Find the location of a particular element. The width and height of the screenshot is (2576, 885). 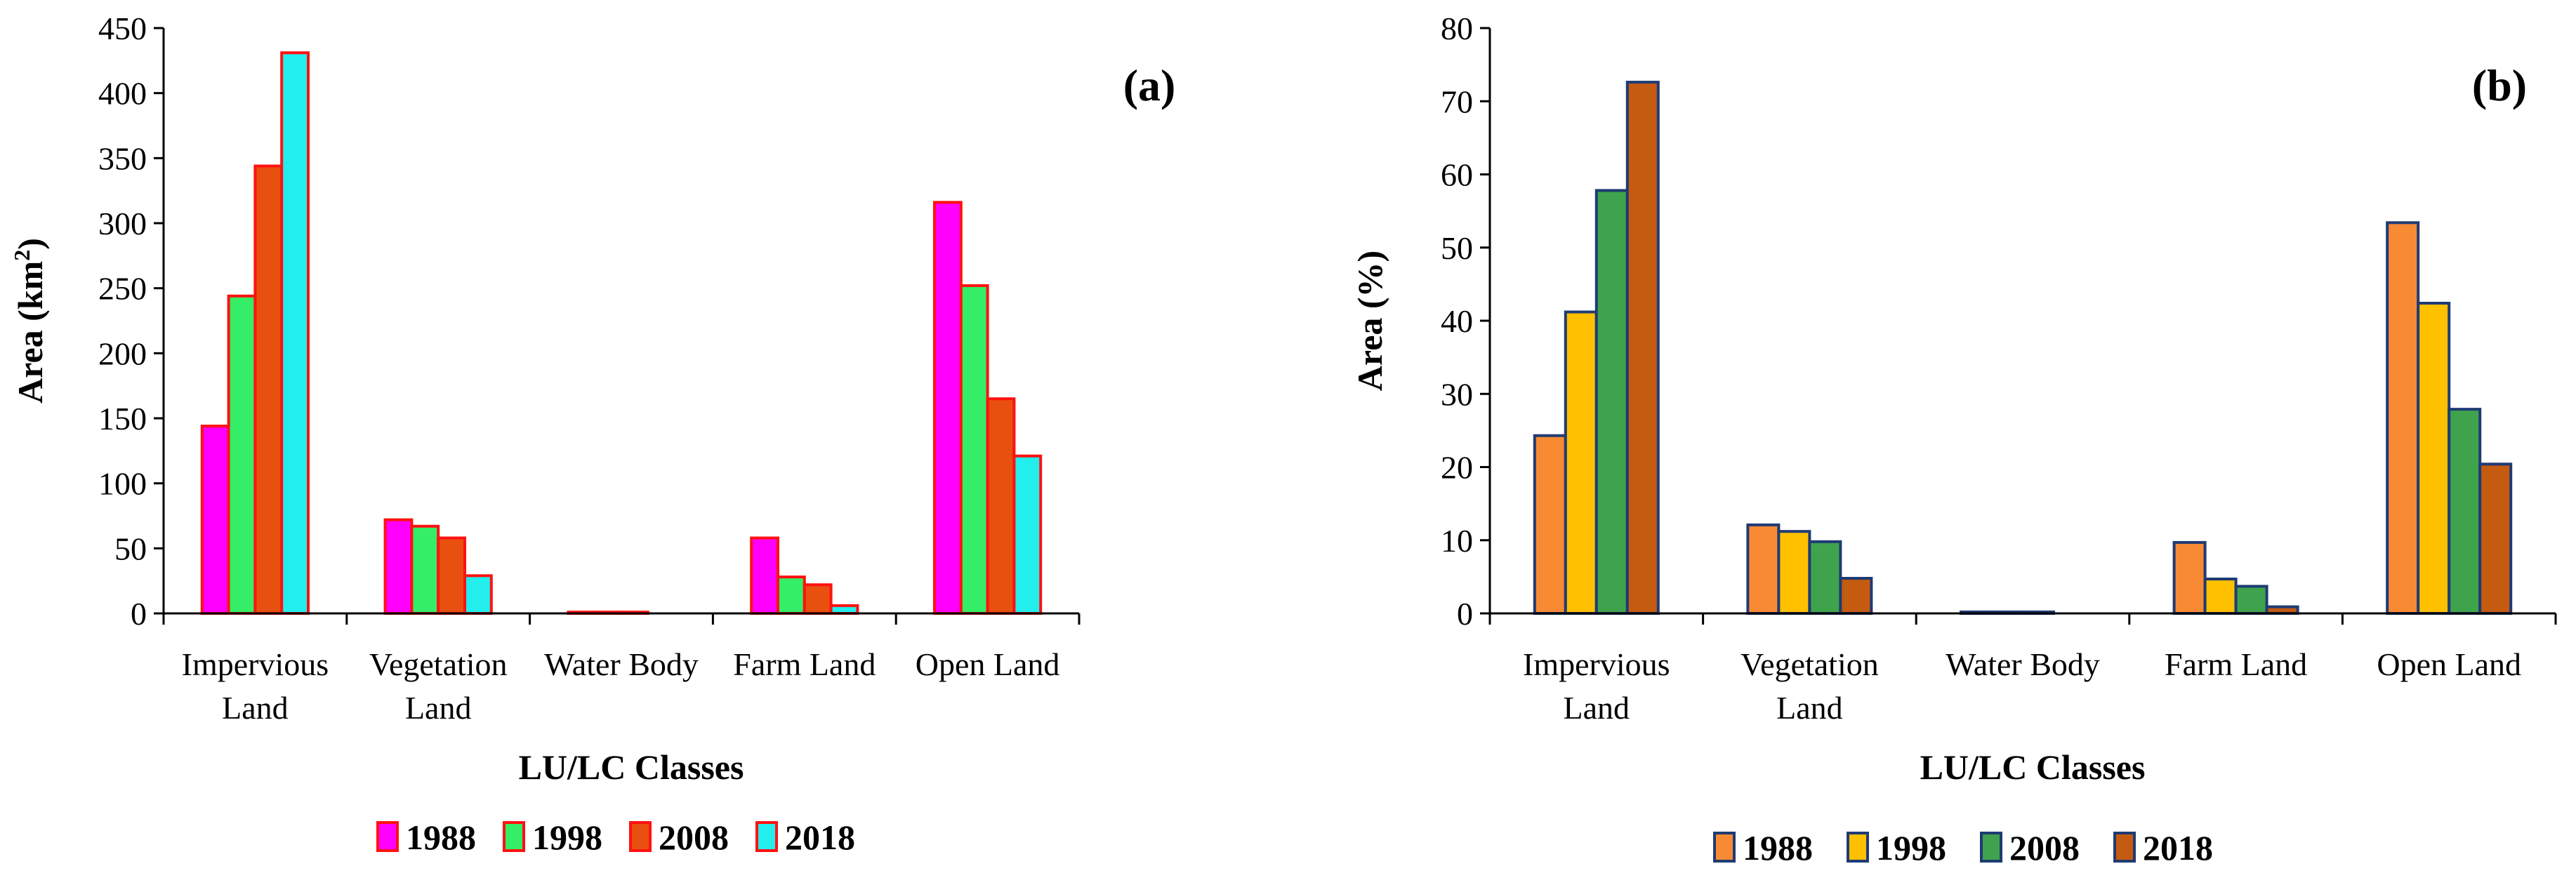

y-tick-label: 400 is located at coordinates (122, 94).